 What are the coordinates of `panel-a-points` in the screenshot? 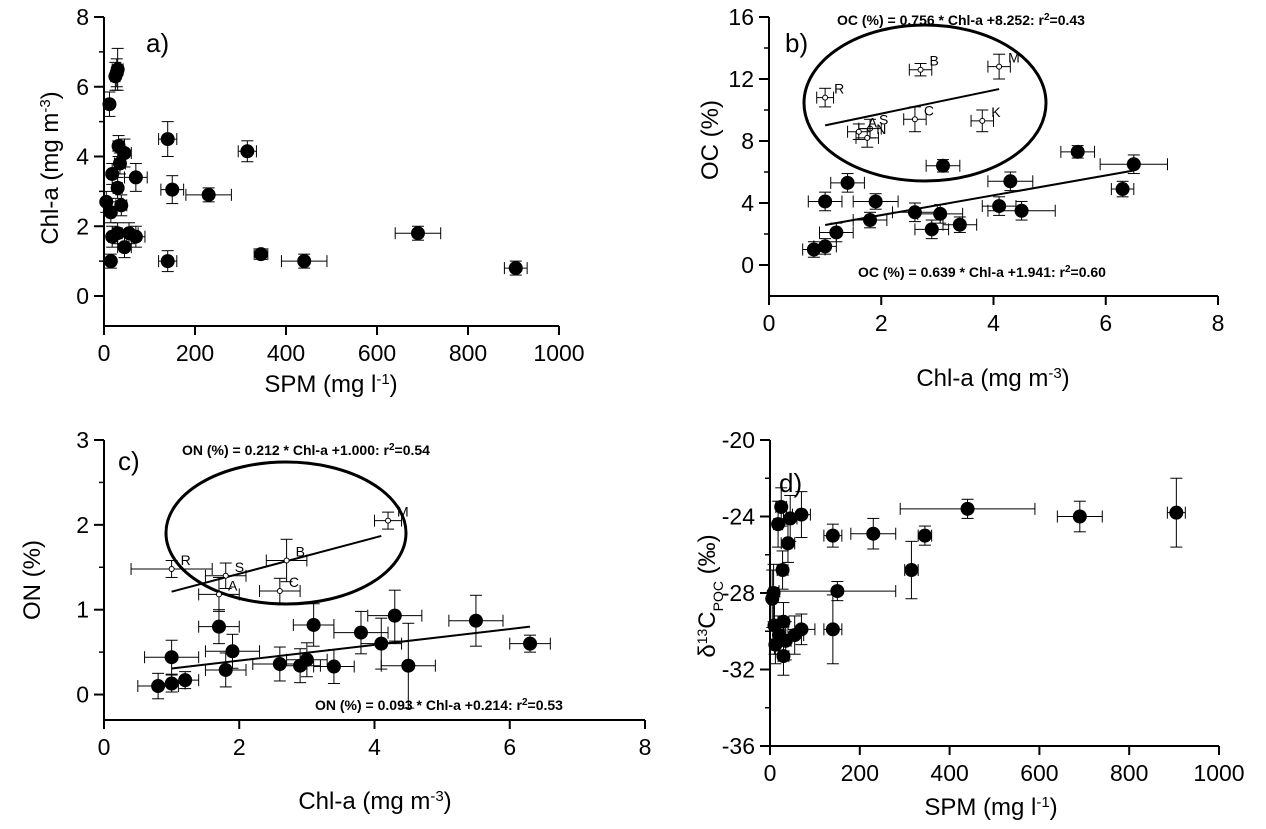 It's located at (313, 161).